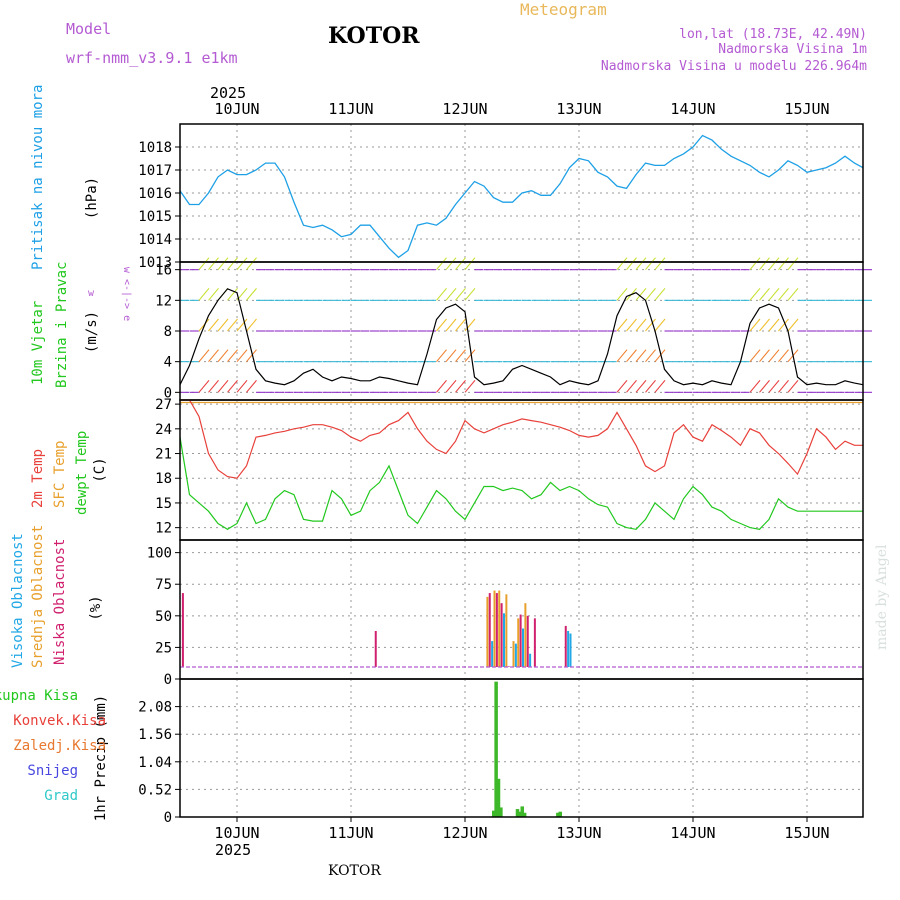 This screenshot has height=900, width=900. Describe the element at coordinates (806, 109) in the screenshot. I see `date-label-top: 15JUN` at that location.